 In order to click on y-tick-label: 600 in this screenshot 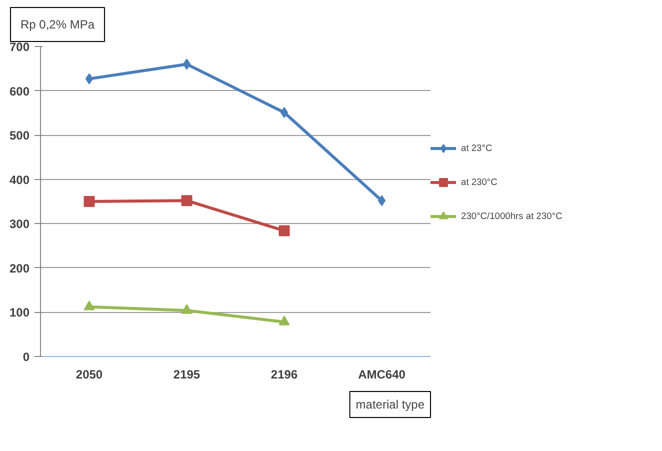, I will do `click(19, 91)`.